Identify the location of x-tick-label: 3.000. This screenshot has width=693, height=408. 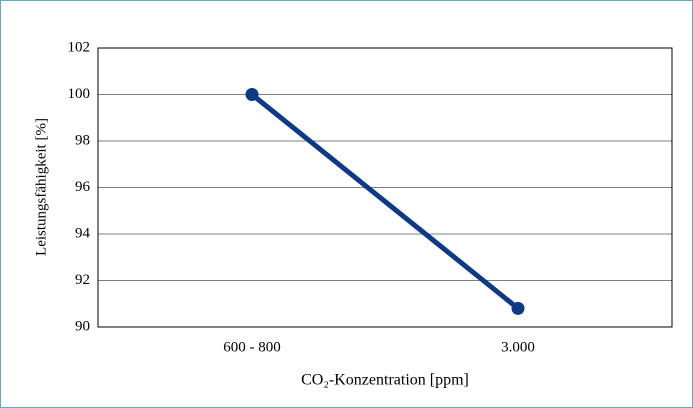
(518, 347).